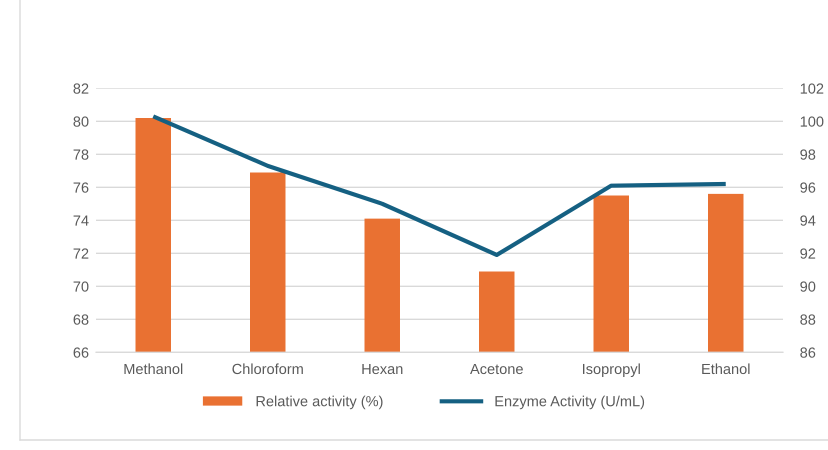 Image resolution: width=828 pixels, height=450 pixels. I want to click on y-tick-label: 68, so click(81, 319).